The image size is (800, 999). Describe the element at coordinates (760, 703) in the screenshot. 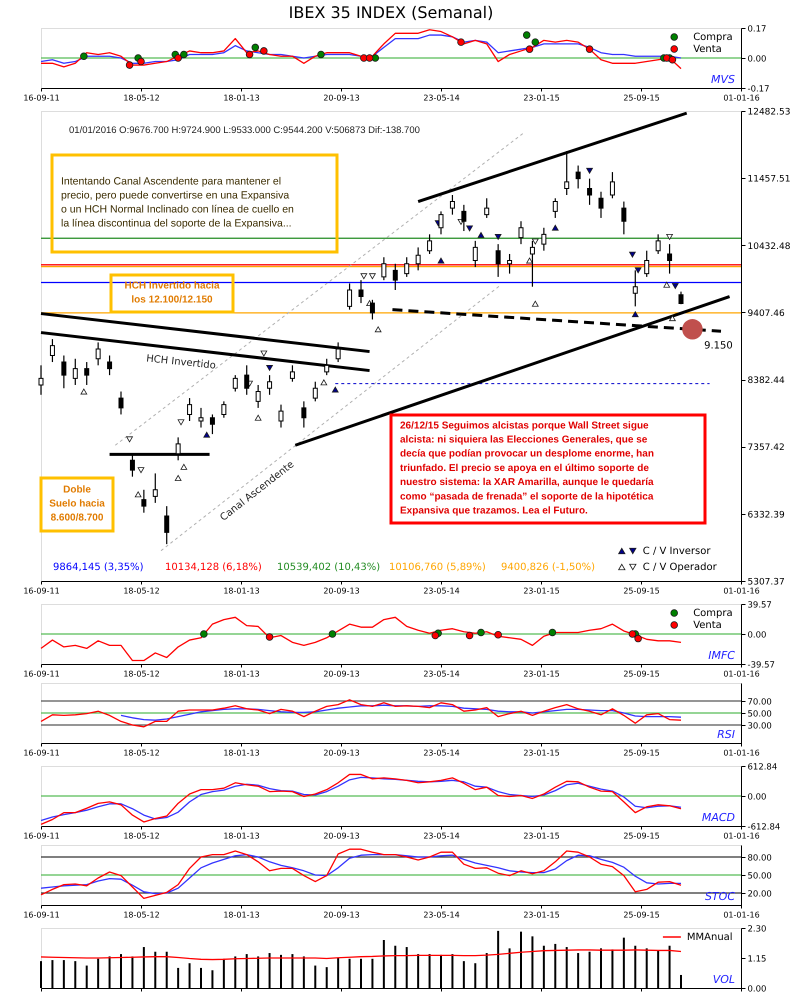

I see `y-tick-label: 70.00` at that location.